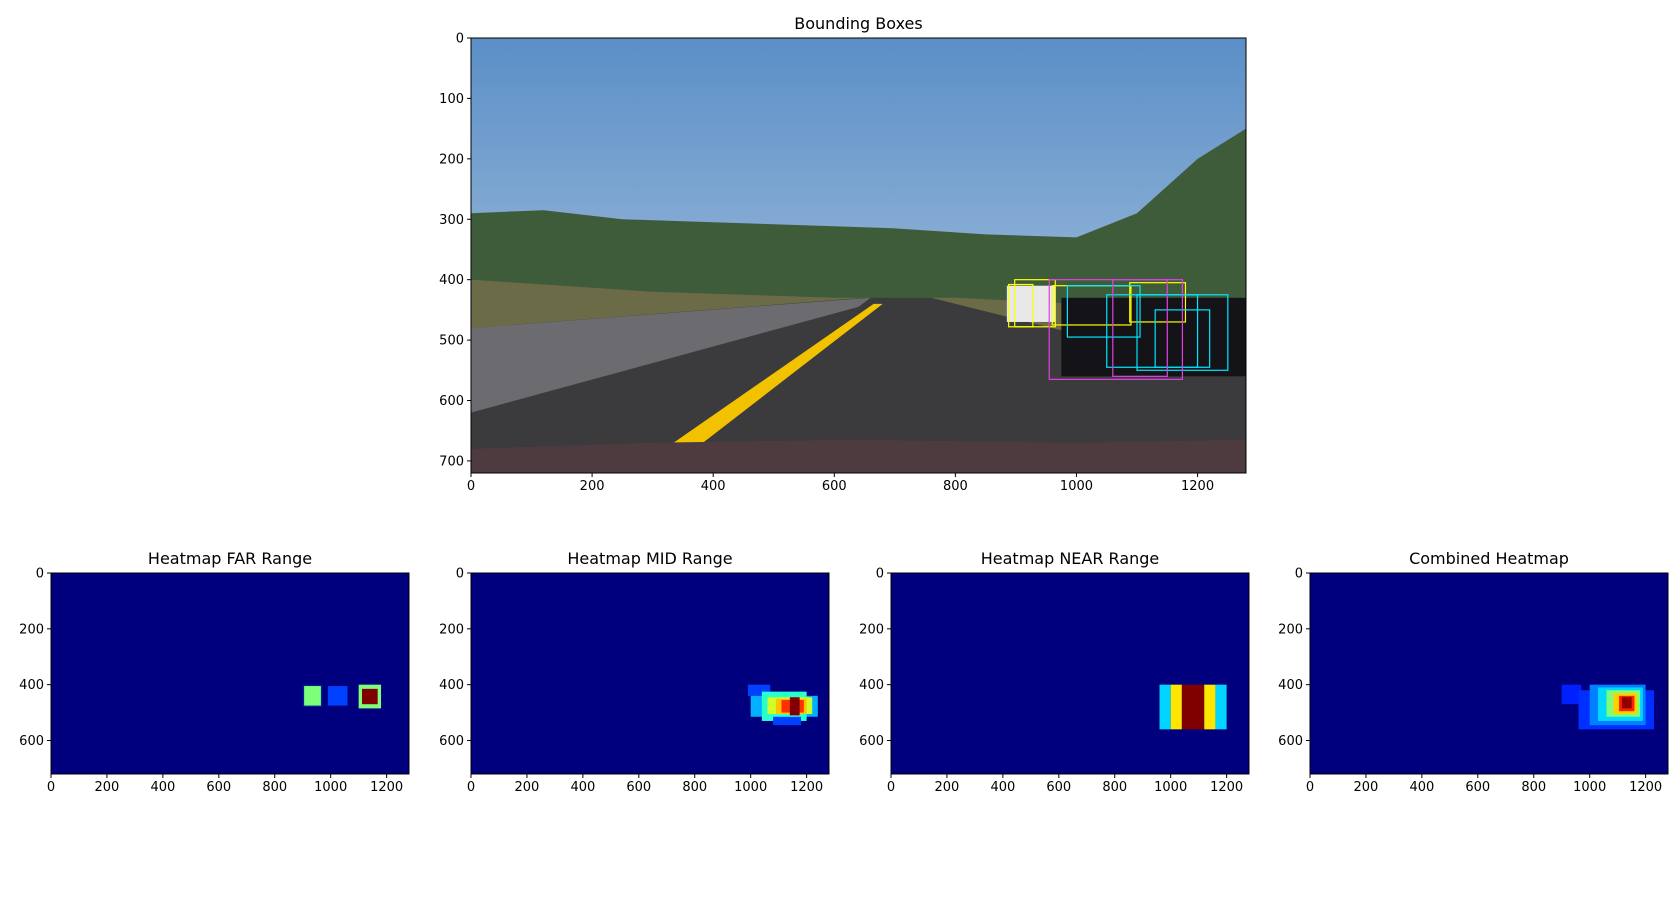 The width and height of the screenshot is (1680, 900). What do you see at coordinates (471, 787) in the screenshot?
I see `mid-xtick-label-0: 0` at bounding box center [471, 787].